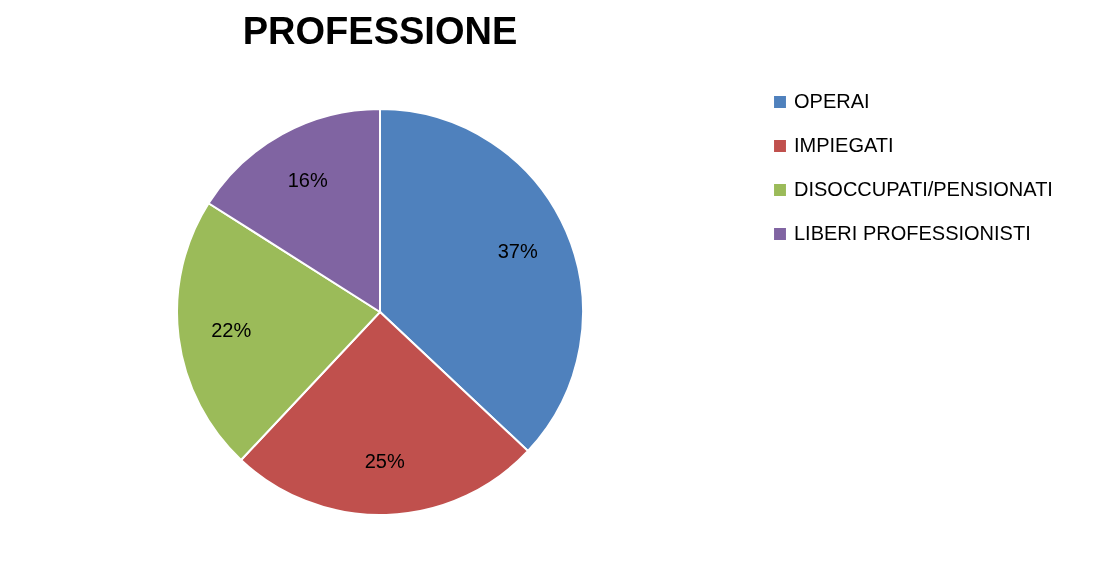  I want to click on legend-label: DISOCCUPATI/PENSIONATI, so click(923, 189).